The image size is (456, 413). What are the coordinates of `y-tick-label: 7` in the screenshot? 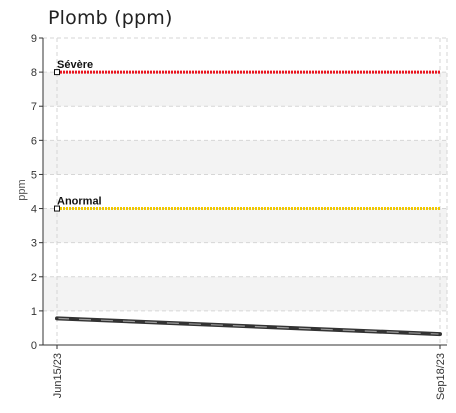 It's located at (34, 107).